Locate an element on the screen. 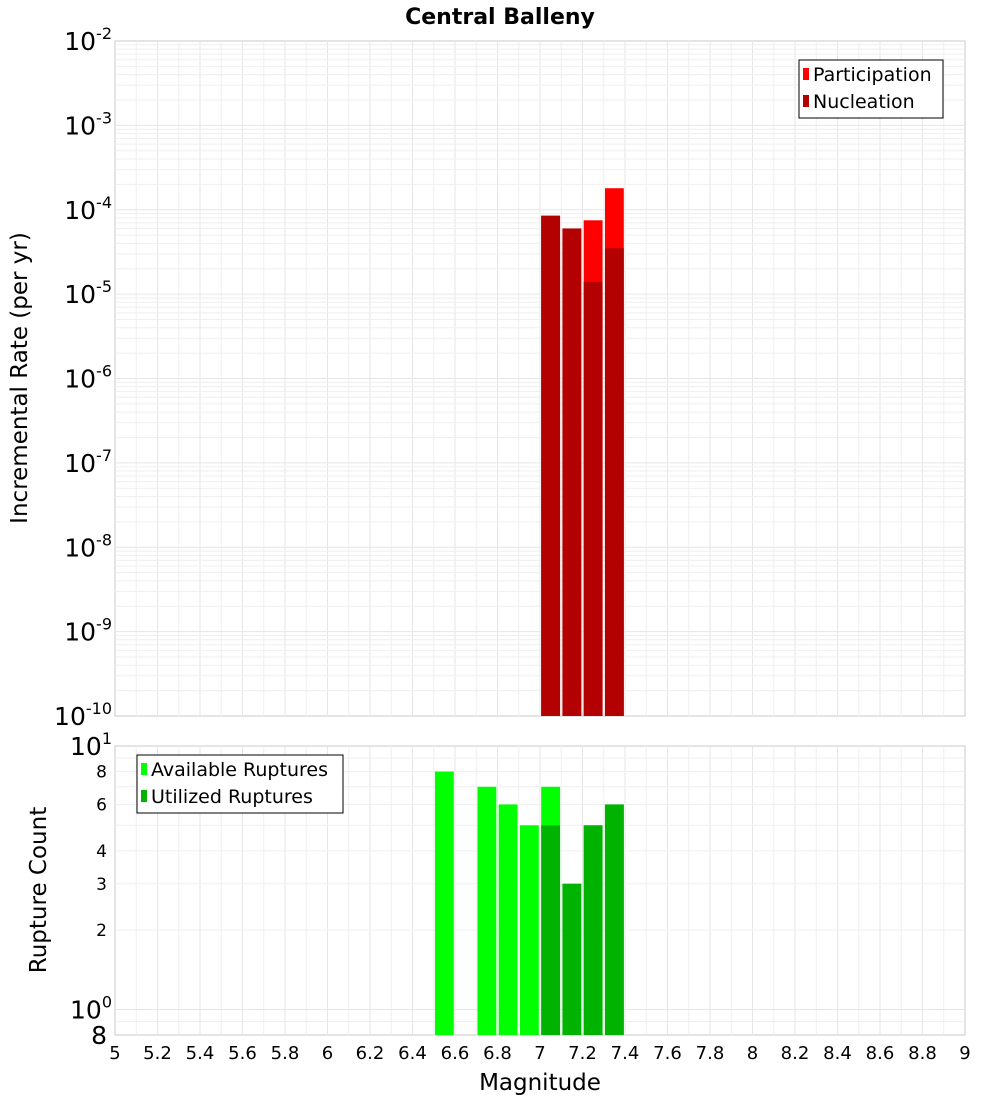 This screenshot has width=1000, height=1100. top-bars is located at coordinates (582, 452).